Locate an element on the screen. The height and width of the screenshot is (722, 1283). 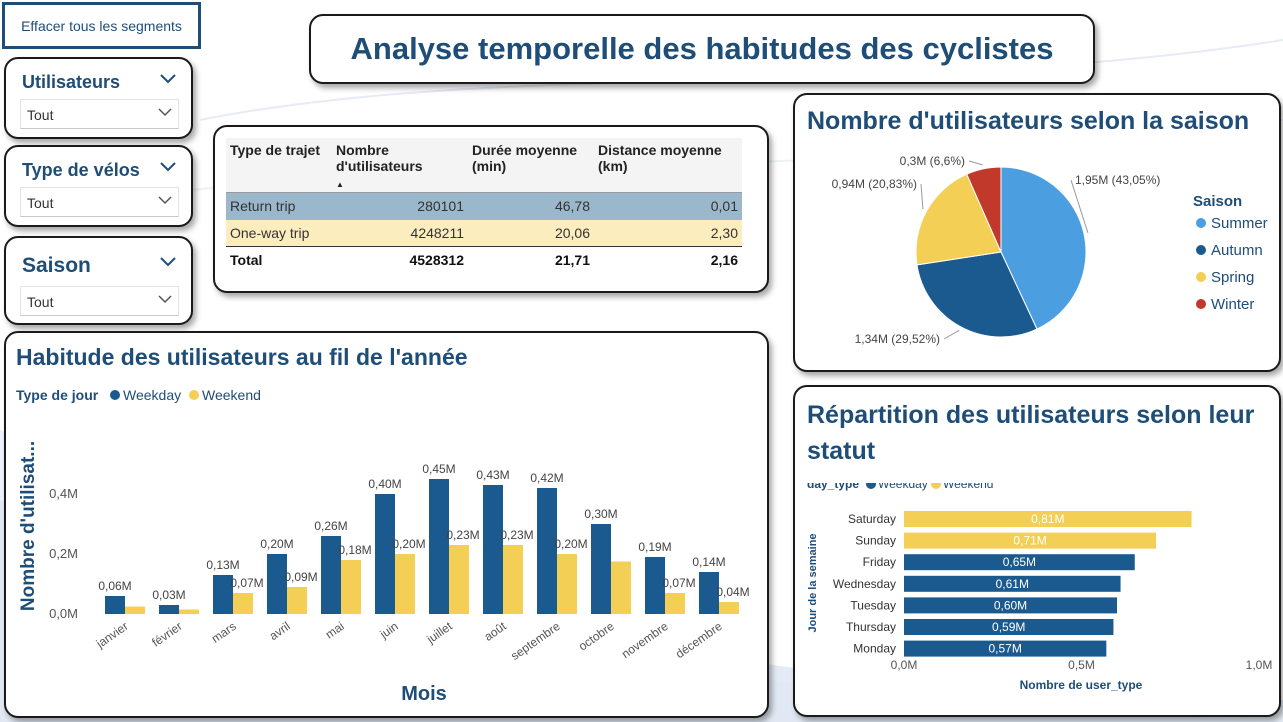
data-label: 0,45M is located at coordinates (438, 469).